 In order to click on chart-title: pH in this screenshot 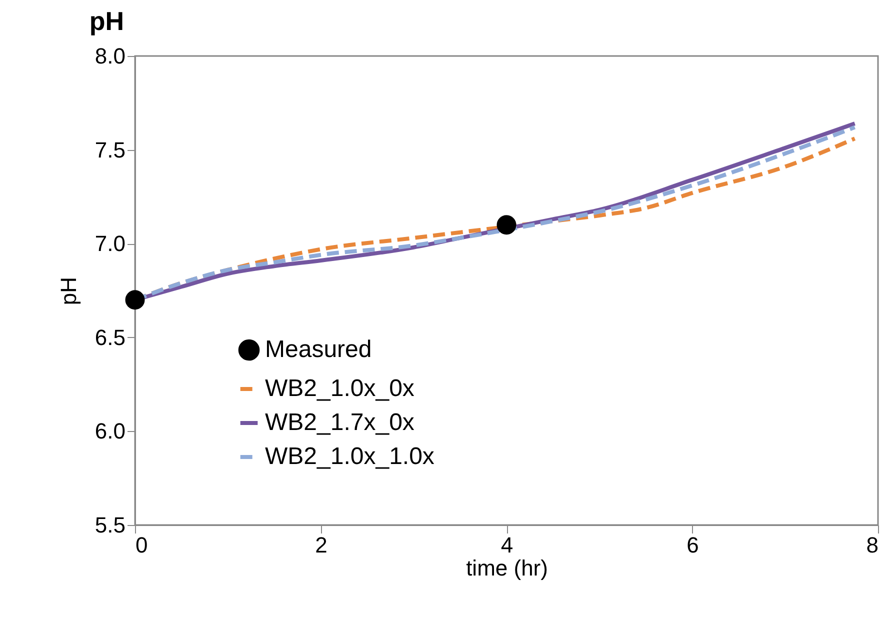, I will do `click(106, 21)`.